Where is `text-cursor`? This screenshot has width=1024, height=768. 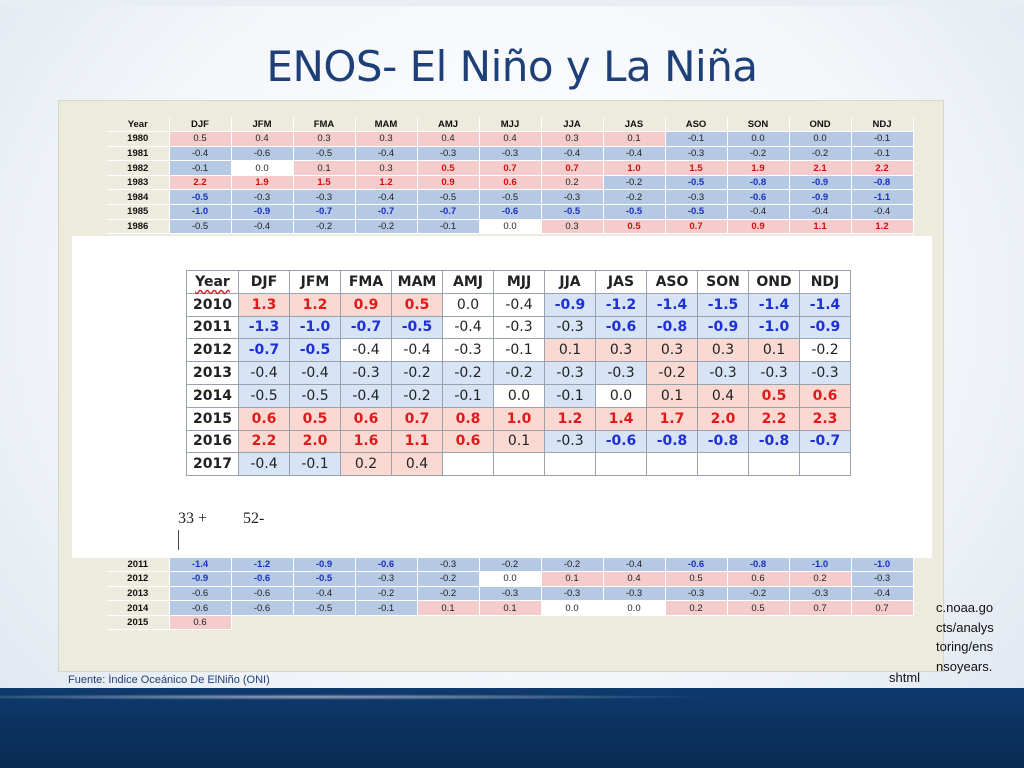 text-cursor is located at coordinates (178, 540).